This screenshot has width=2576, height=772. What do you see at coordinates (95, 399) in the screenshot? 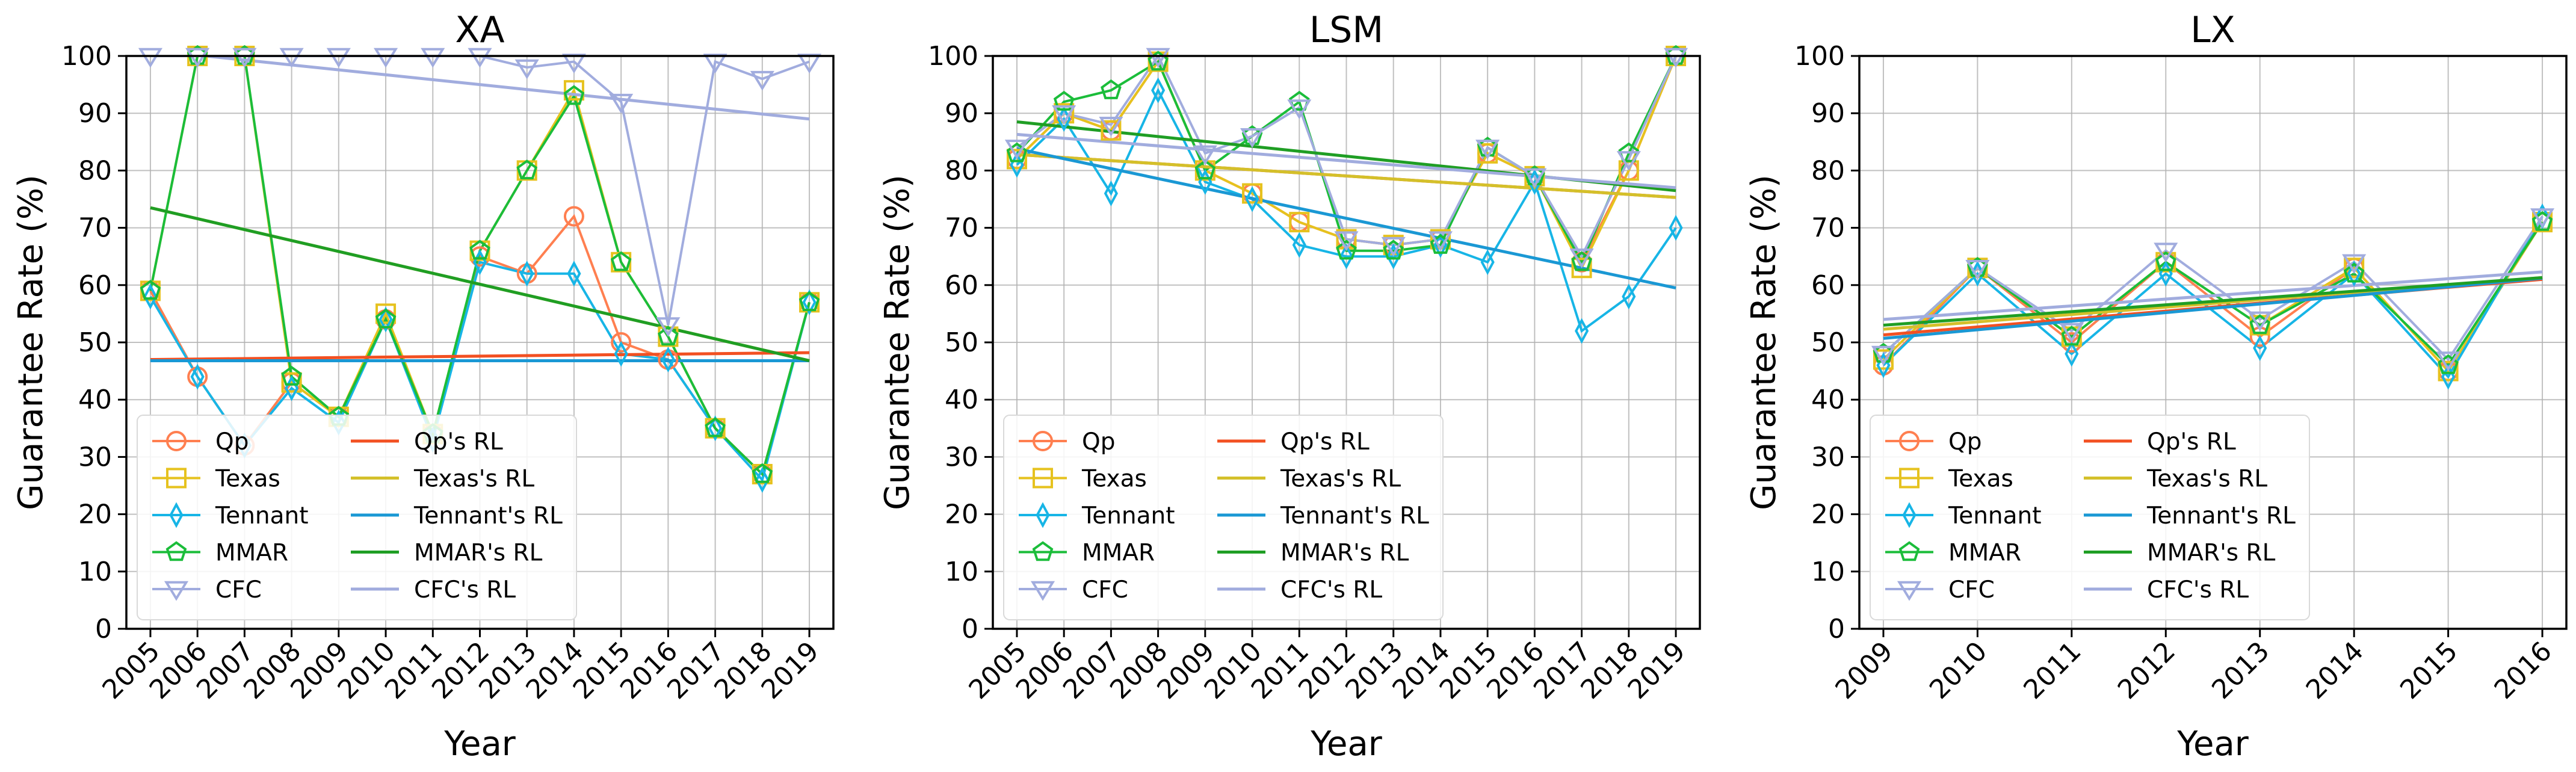
I see `y-tick-label: 40` at bounding box center [95, 399].